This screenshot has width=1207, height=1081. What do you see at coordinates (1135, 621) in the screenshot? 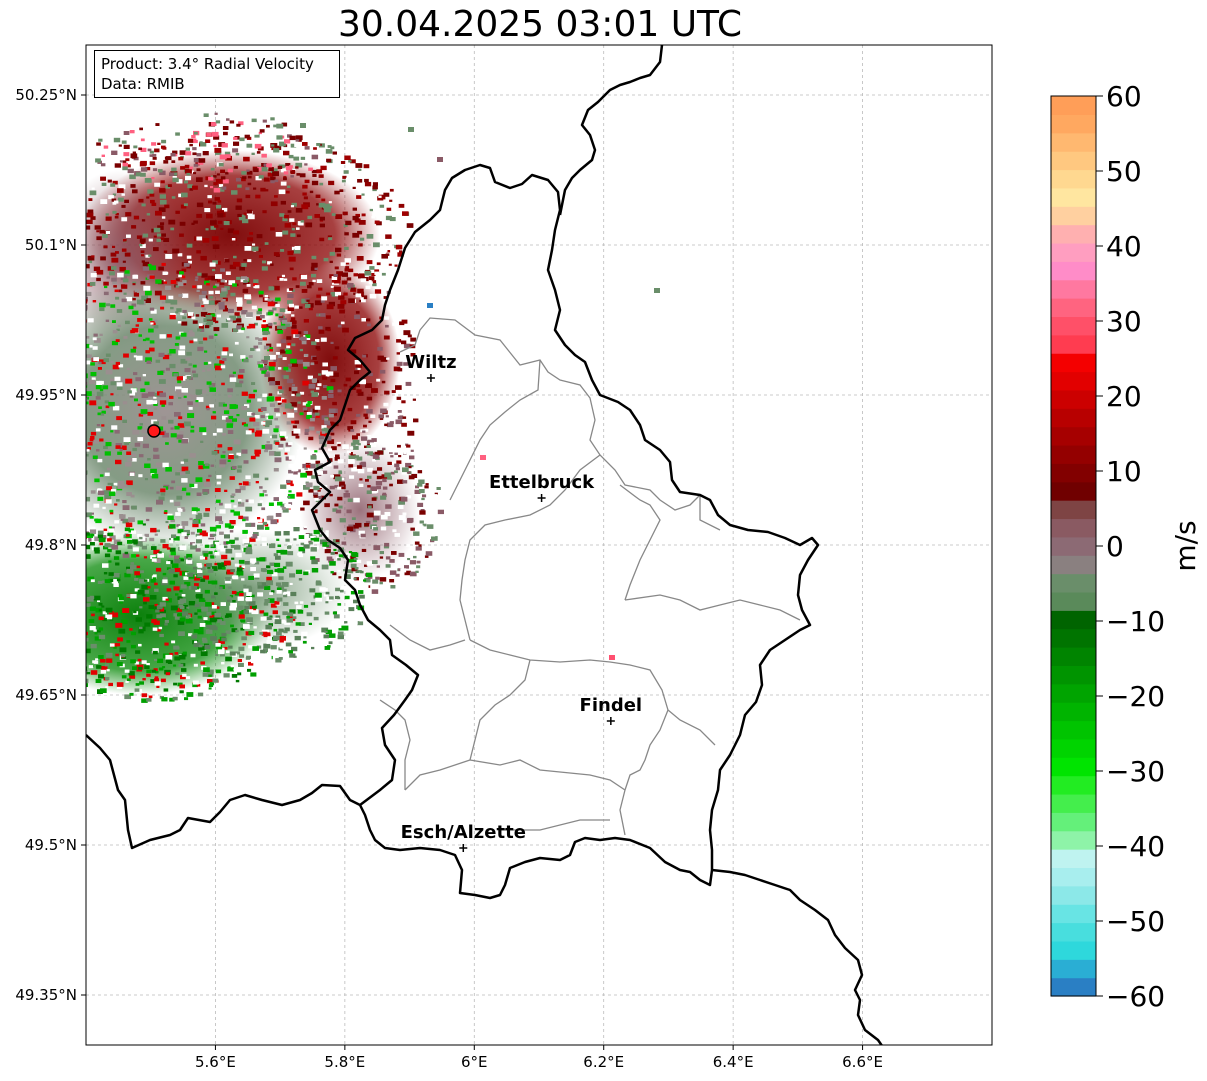
I see `colorbar-tick-label: −10` at bounding box center [1135, 621].